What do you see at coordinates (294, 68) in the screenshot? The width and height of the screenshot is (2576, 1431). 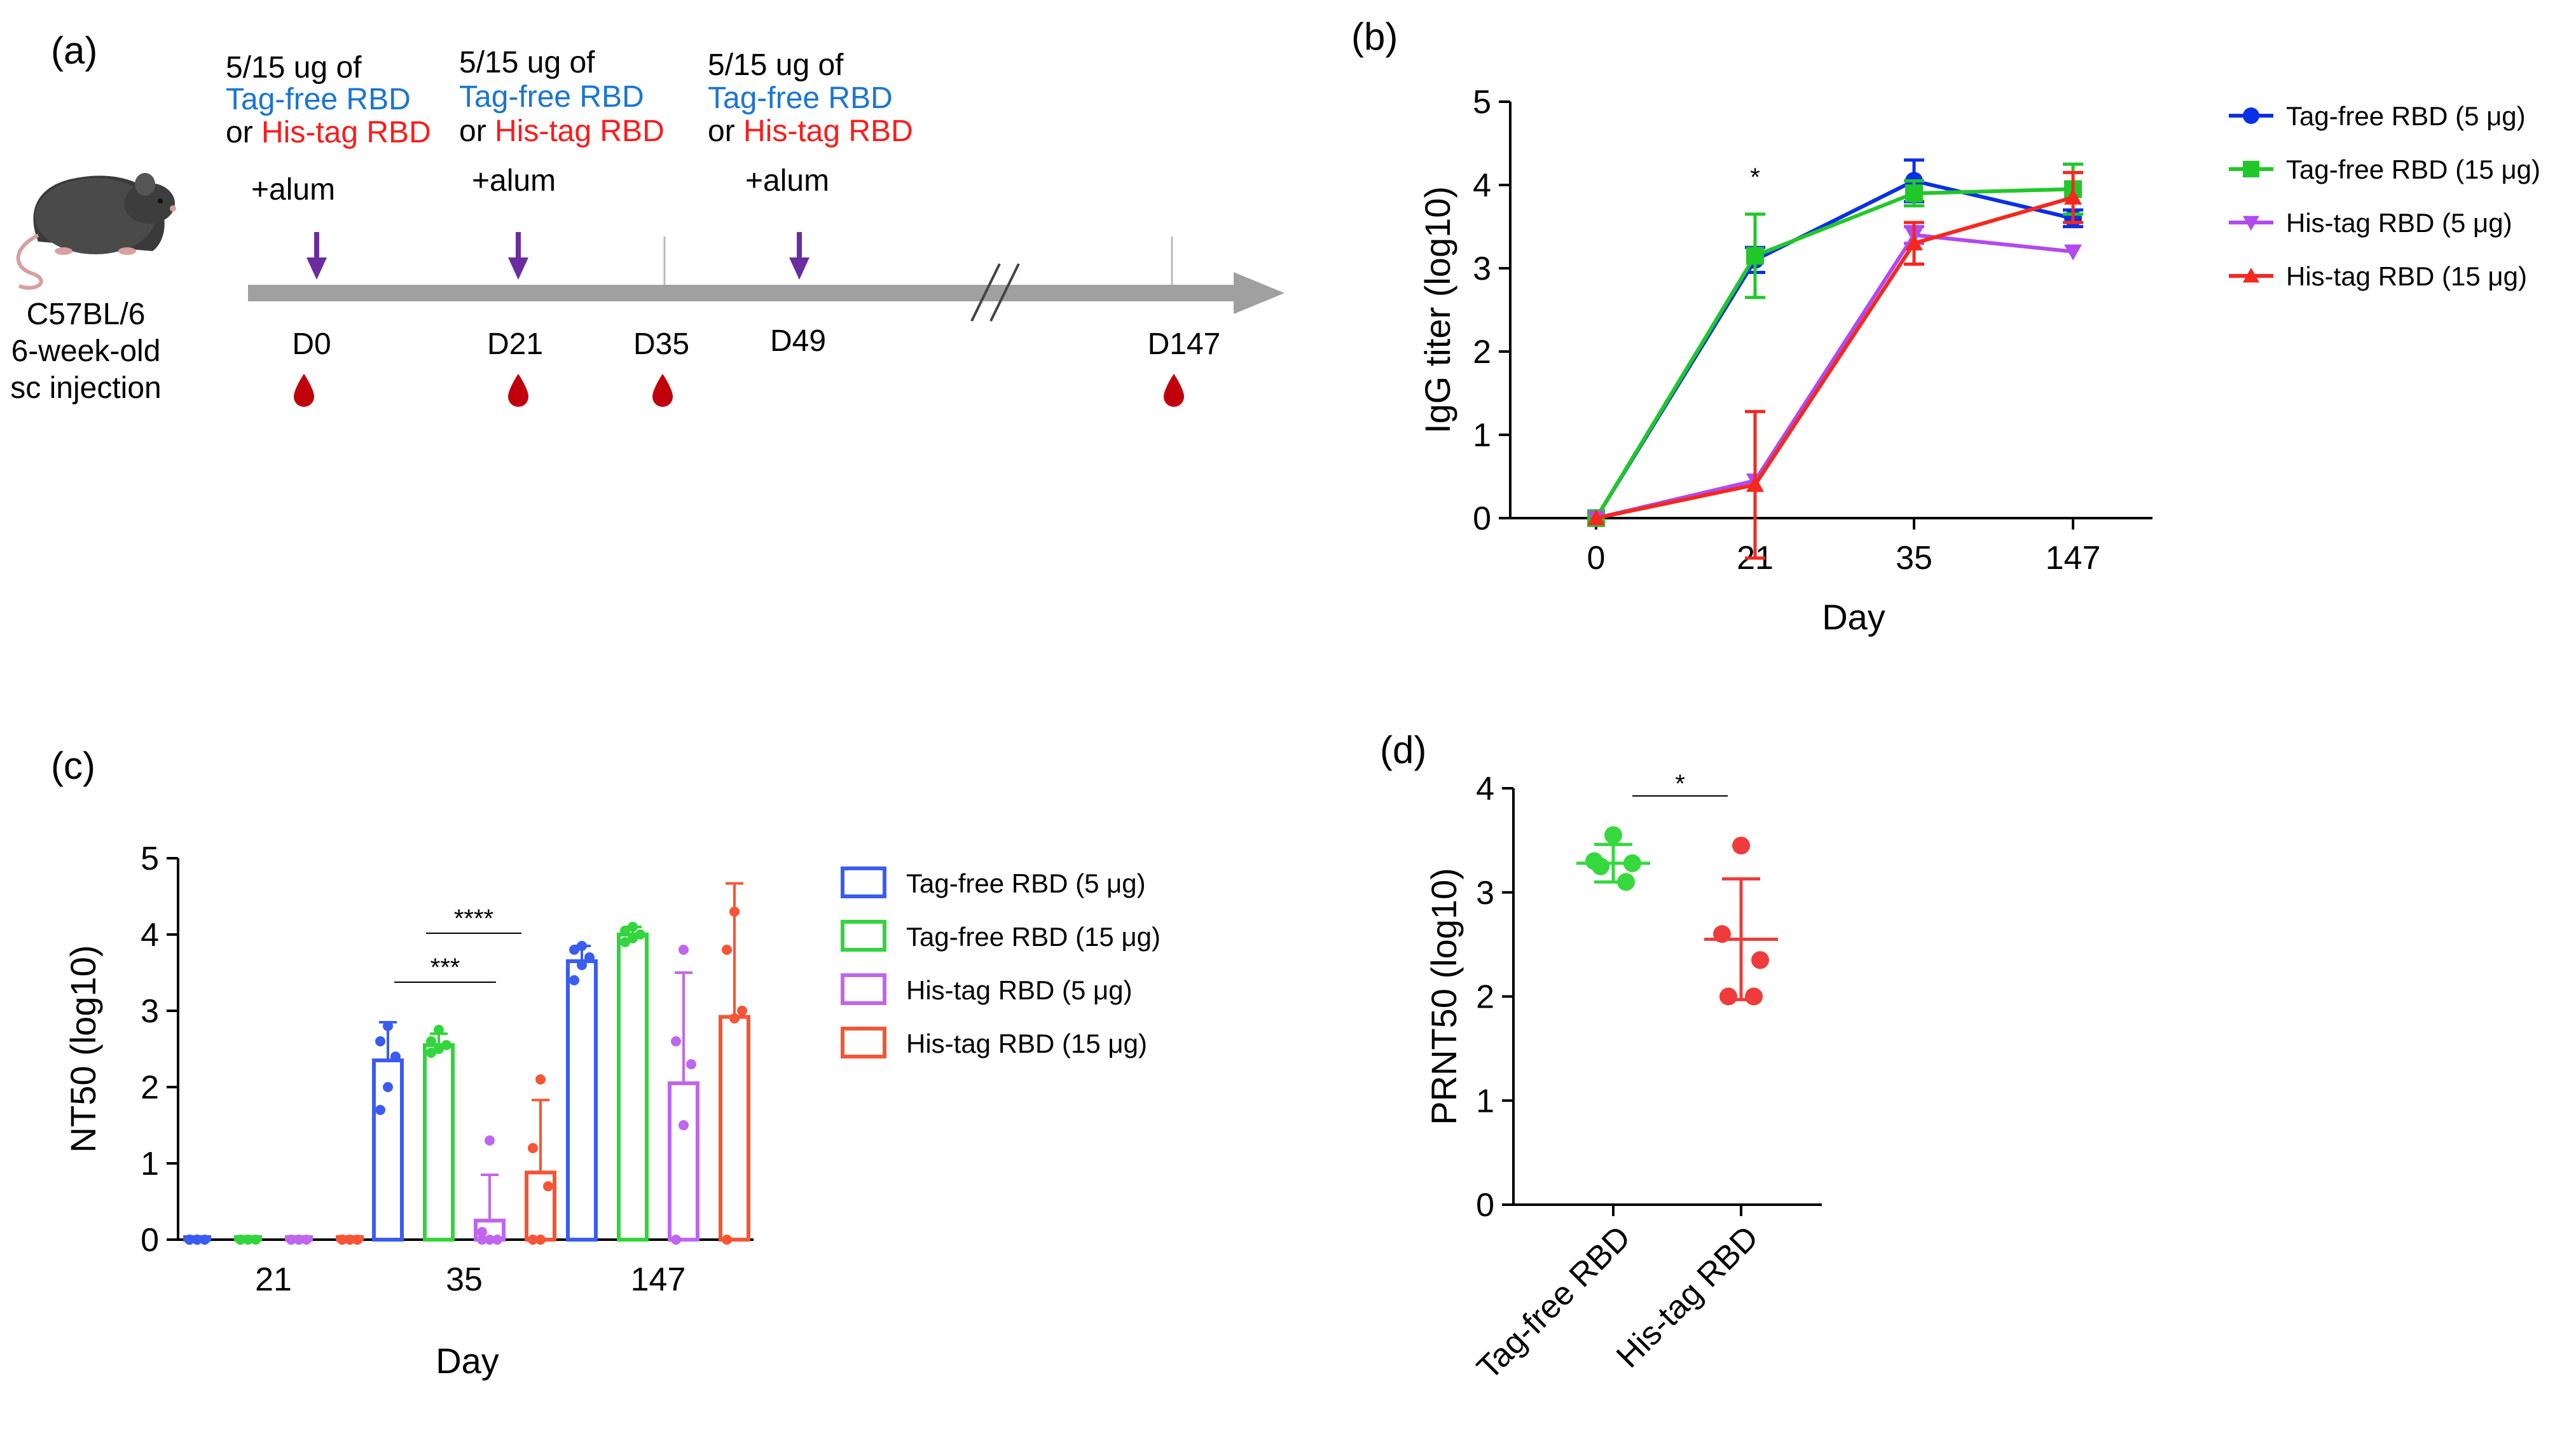 I see `dose-amount: 5/15 ug of` at bounding box center [294, 68].